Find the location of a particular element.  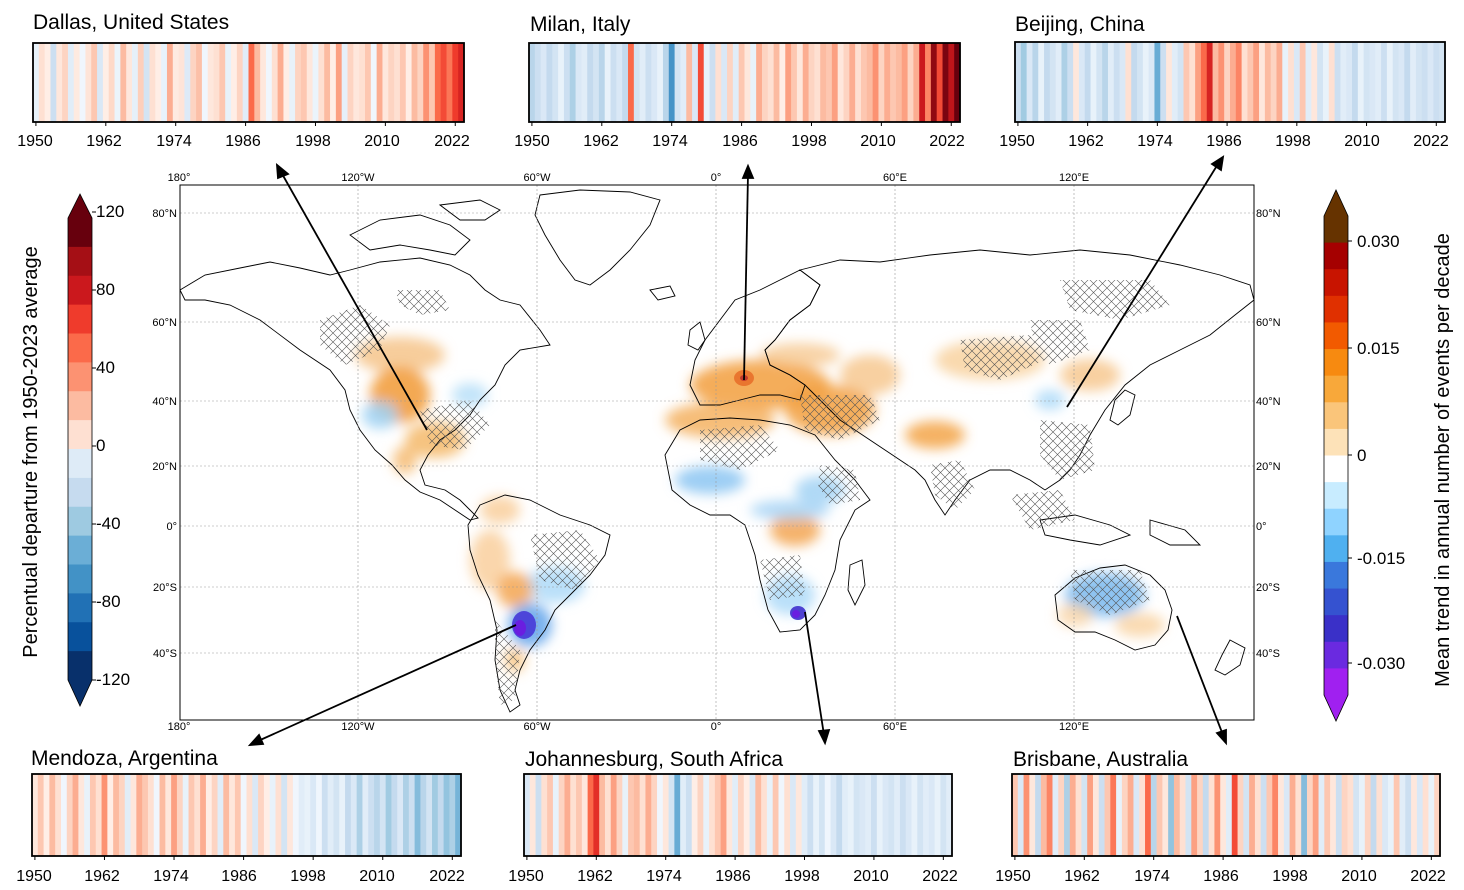

australia-outline is located at coordinates (1113, 607).